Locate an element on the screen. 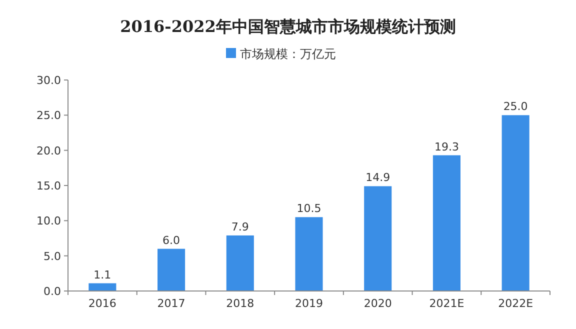  x-tick-label: 2020 is located at coordinates (378, 303).